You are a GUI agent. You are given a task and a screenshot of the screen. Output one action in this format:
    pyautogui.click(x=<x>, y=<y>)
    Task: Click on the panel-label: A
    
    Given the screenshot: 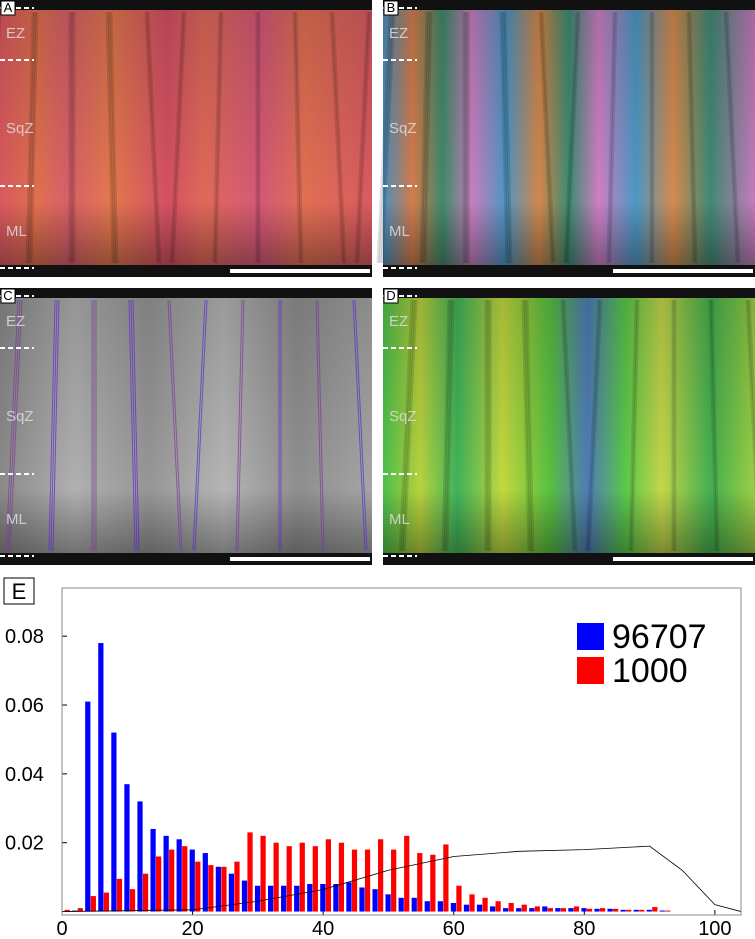 What is the action you would take?
    pyautogui.click(x=8, y=7)
    